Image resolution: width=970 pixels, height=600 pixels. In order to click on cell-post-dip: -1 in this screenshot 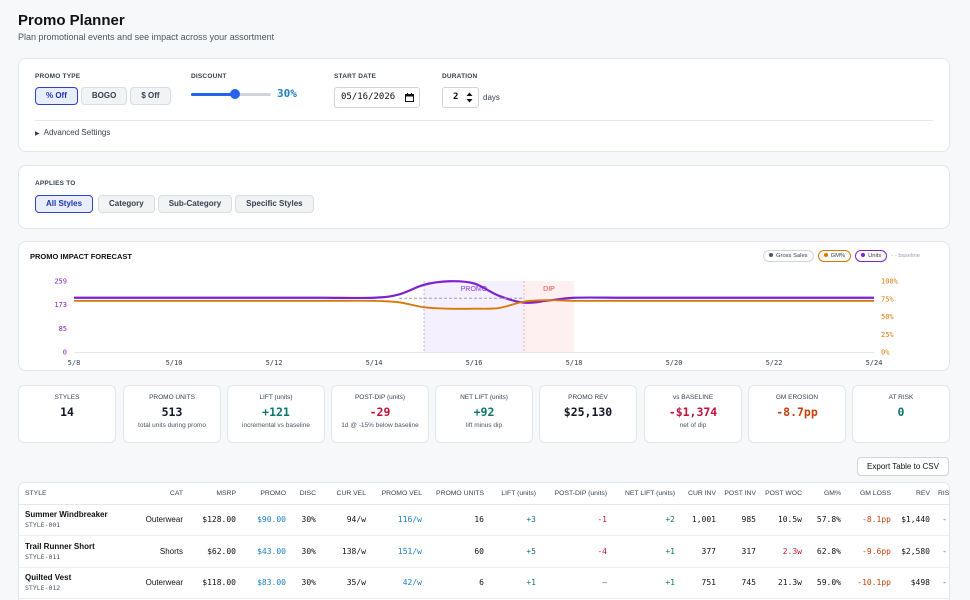, I will do `click(575, 520)`.